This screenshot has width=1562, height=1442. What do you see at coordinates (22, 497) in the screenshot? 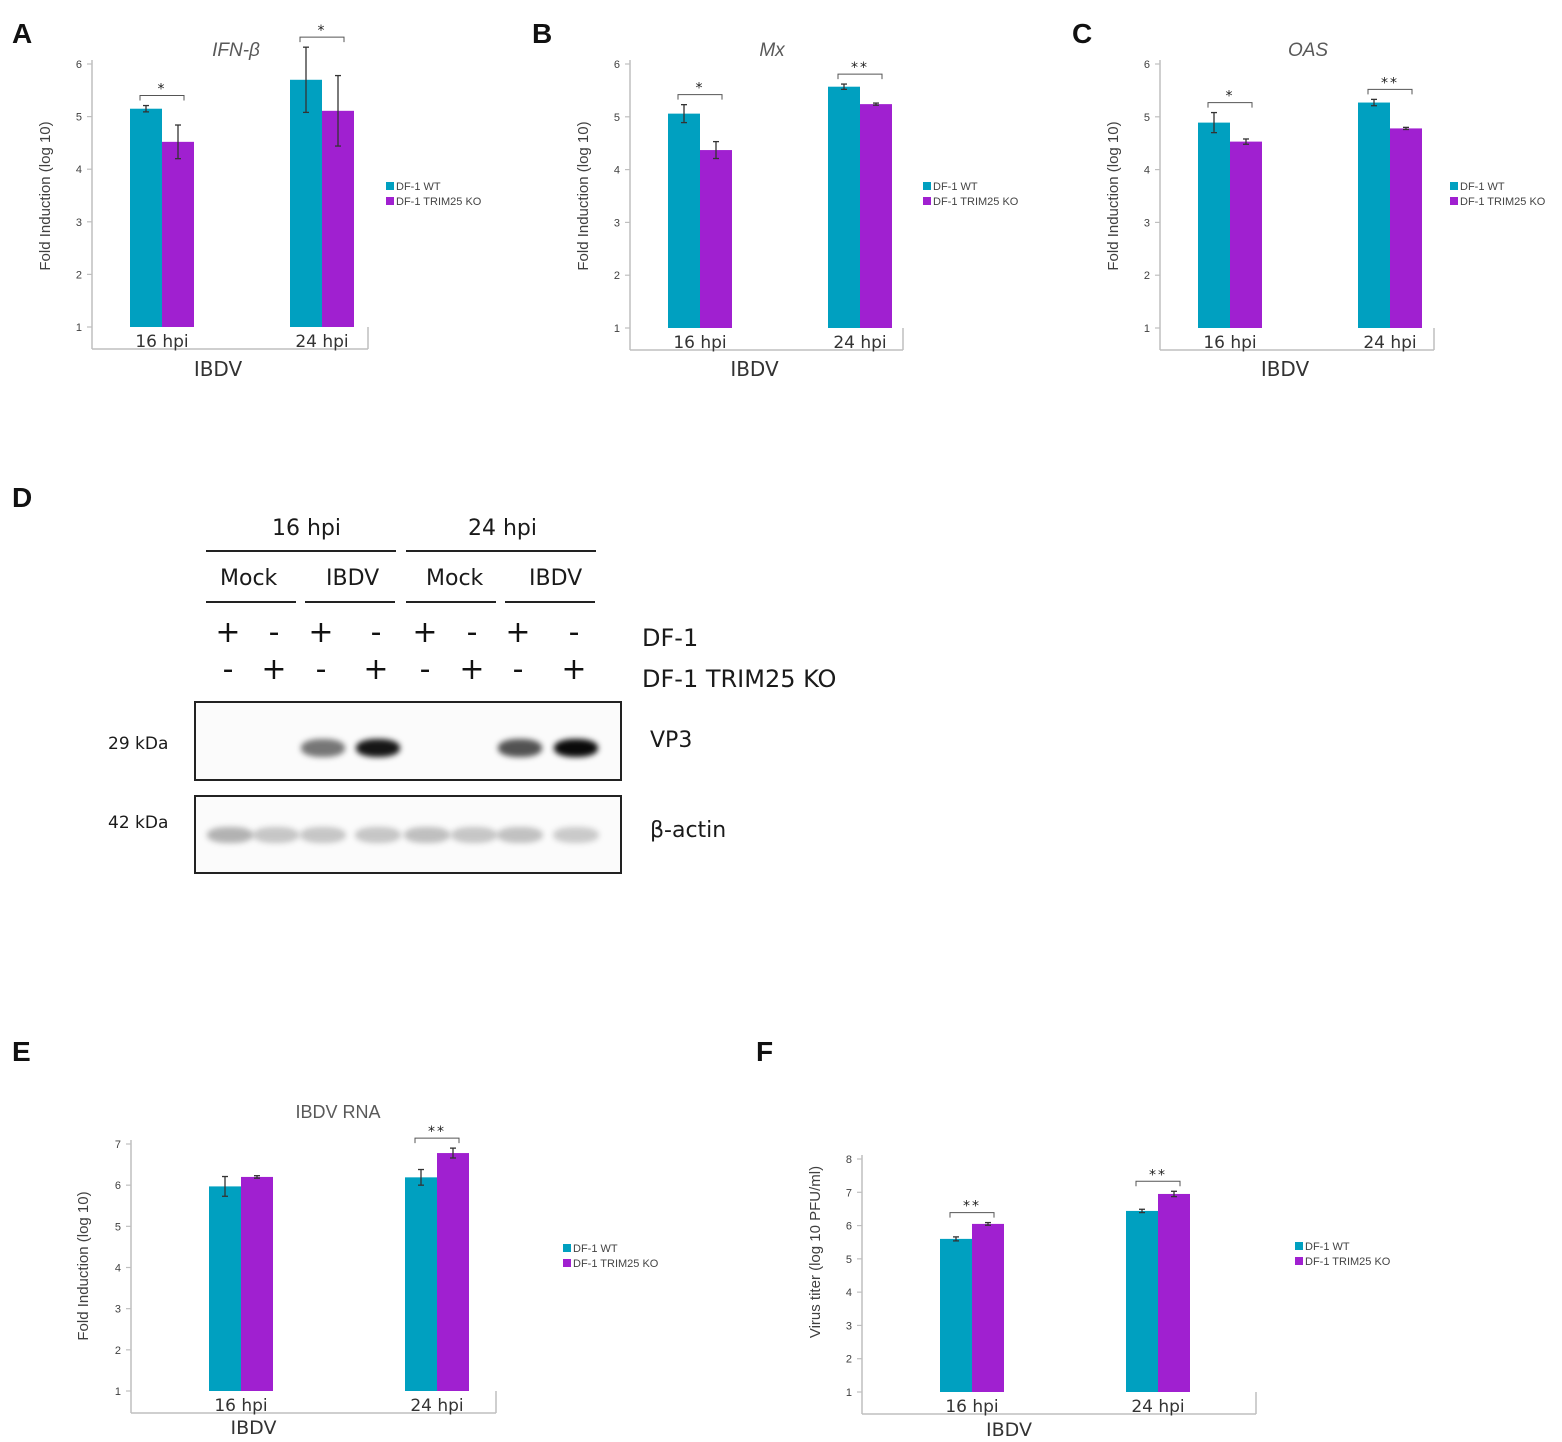
I see `panel-letter-d: D` at bounding box center [22, 497].